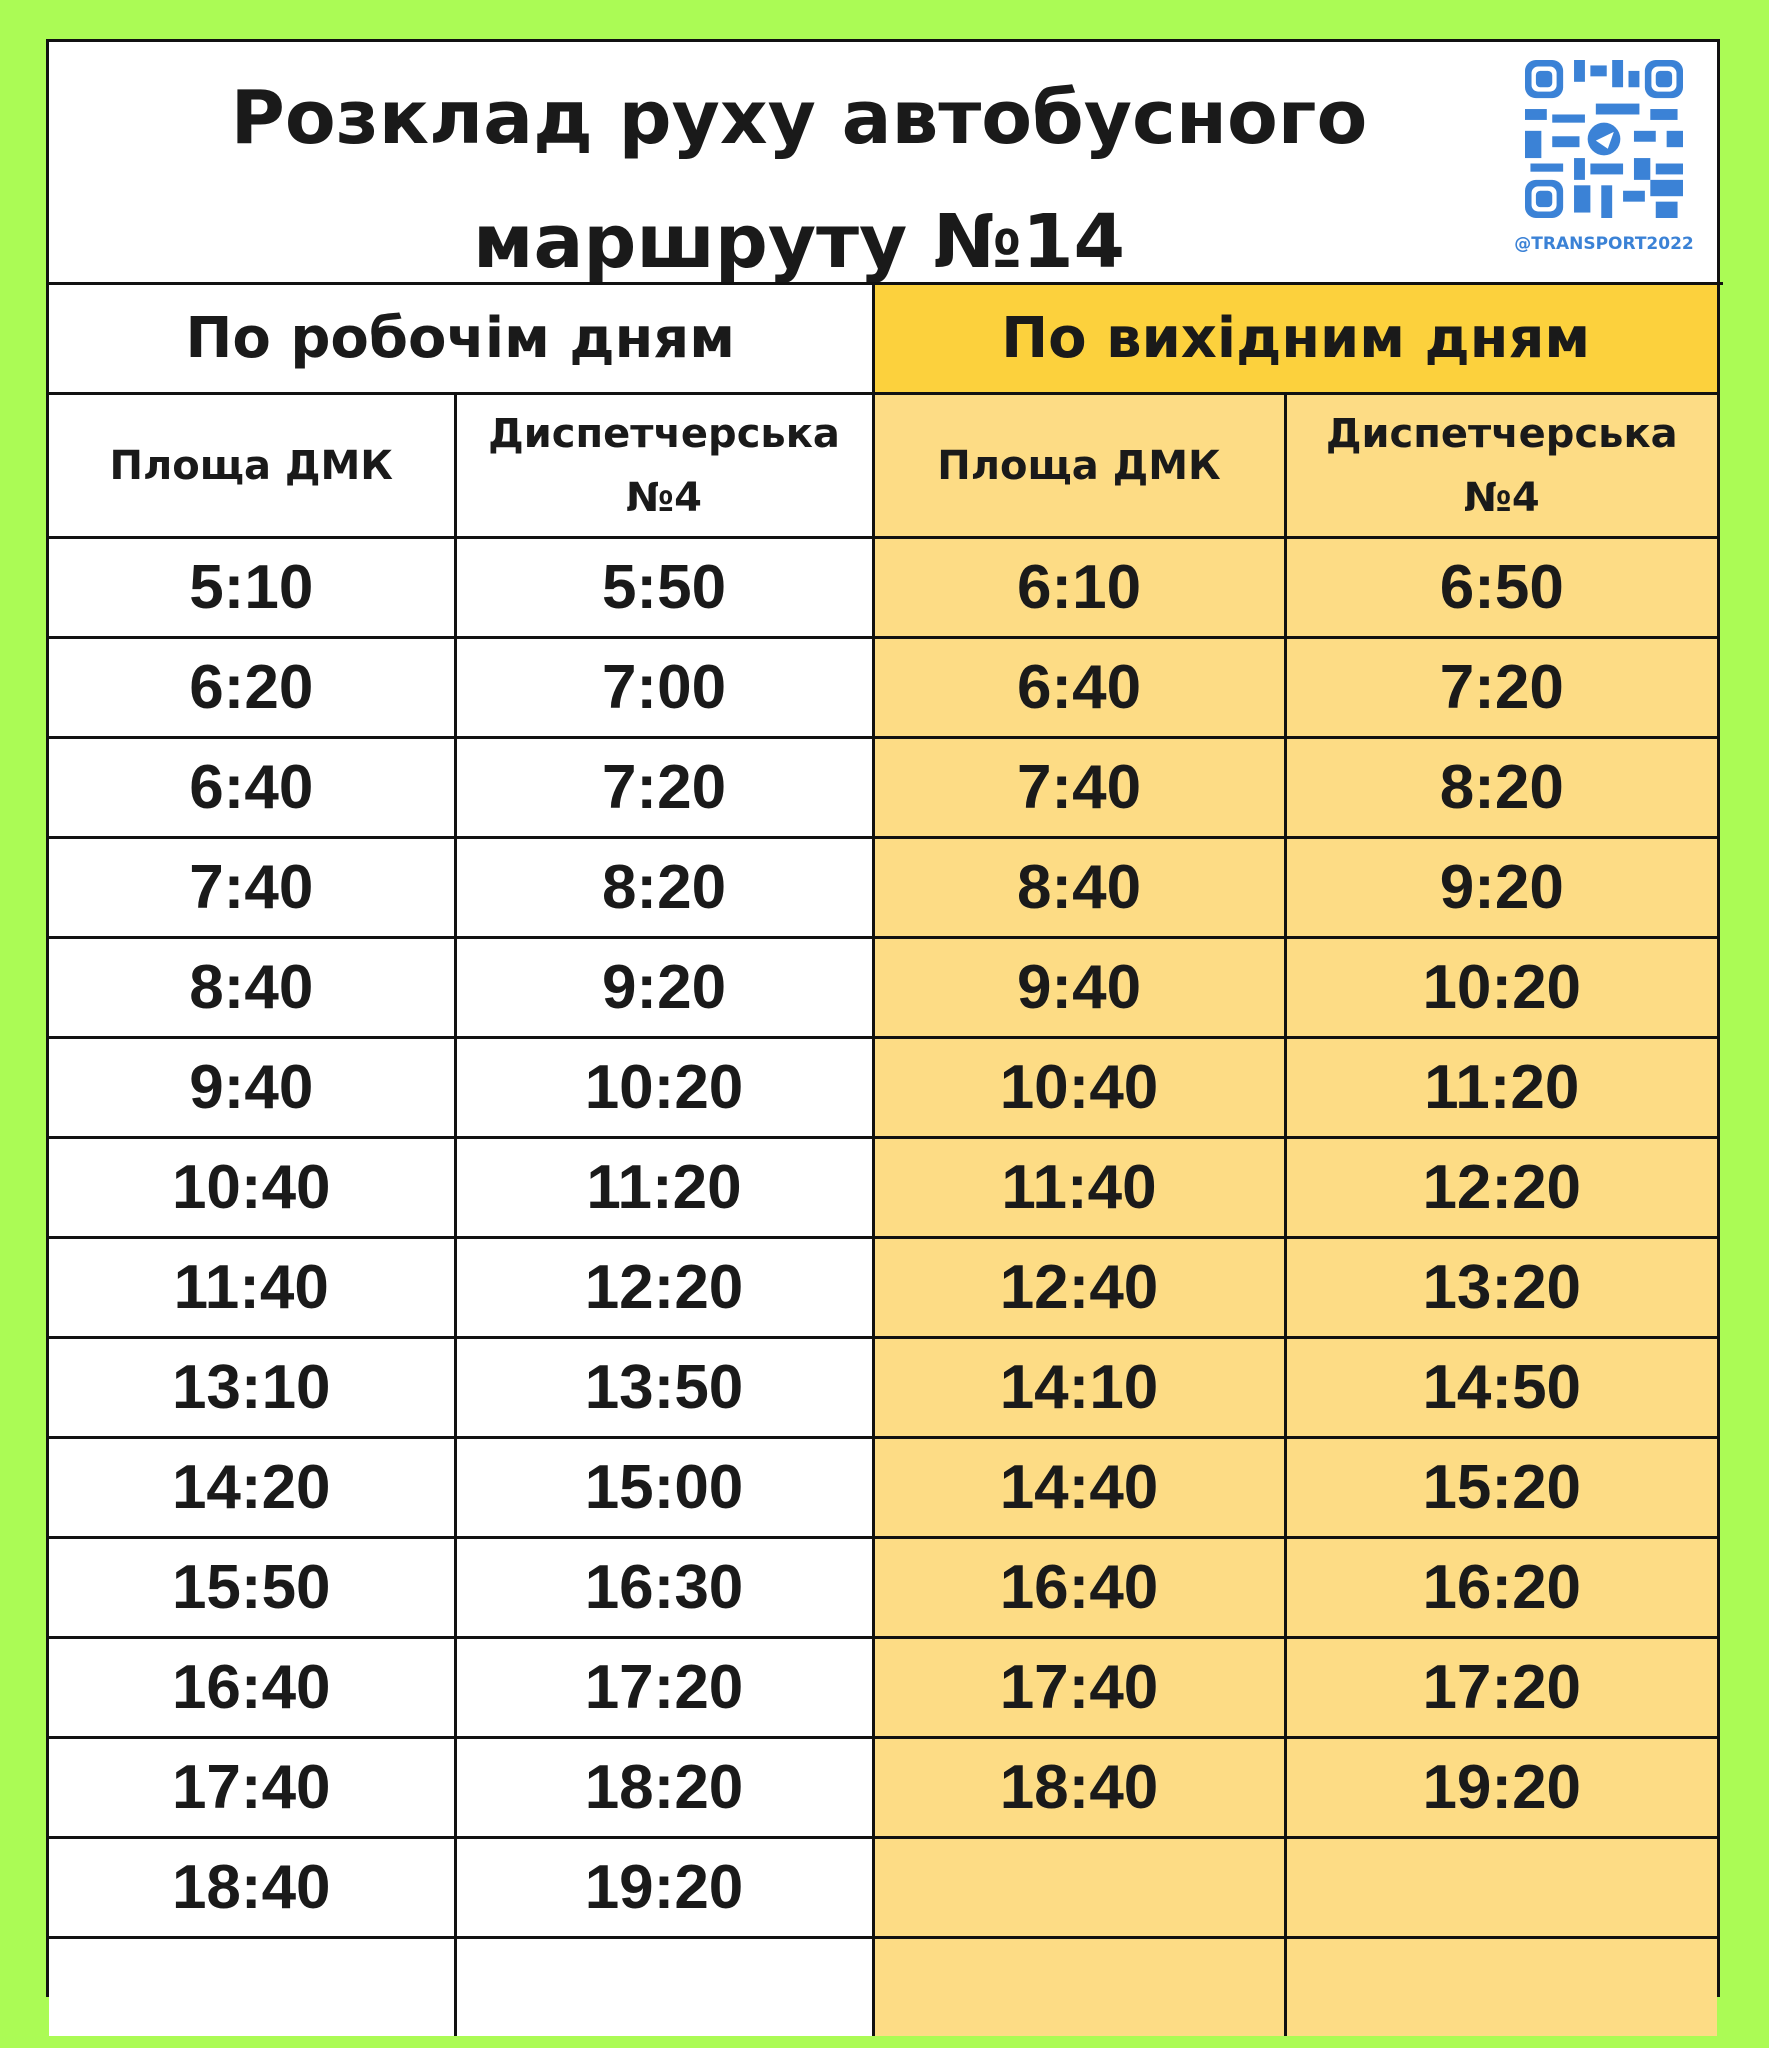 This screenshot has width=1769, height=2048. I want to click on weekdays-time-cell: 7:40, so click(253, 887).